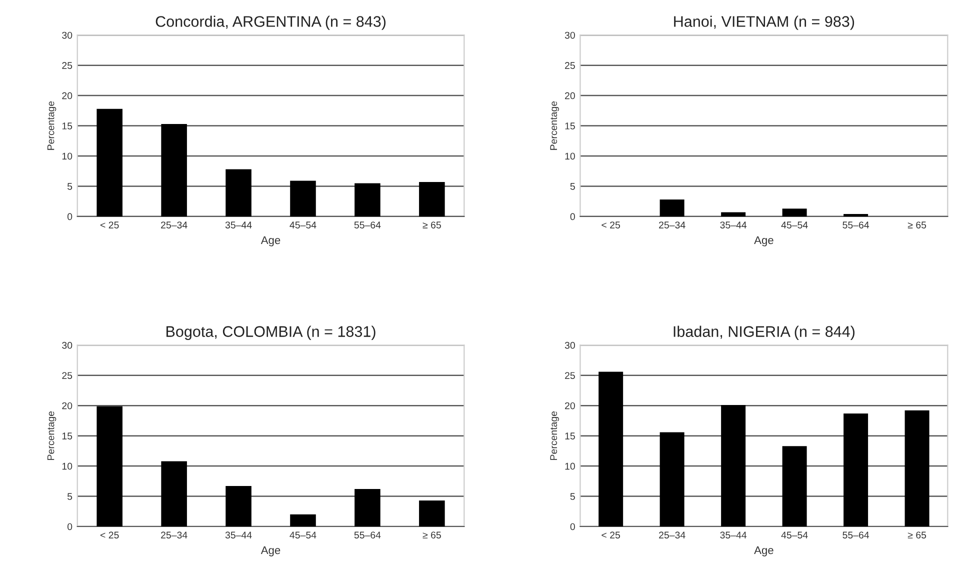 This screenshot has width=967, height=585. What do you see at coordinates (764, 23) in the screenshot?
I see `chart-title: Hanoi, VIETNAM (n = 983)` at bounding box center [764, 23].